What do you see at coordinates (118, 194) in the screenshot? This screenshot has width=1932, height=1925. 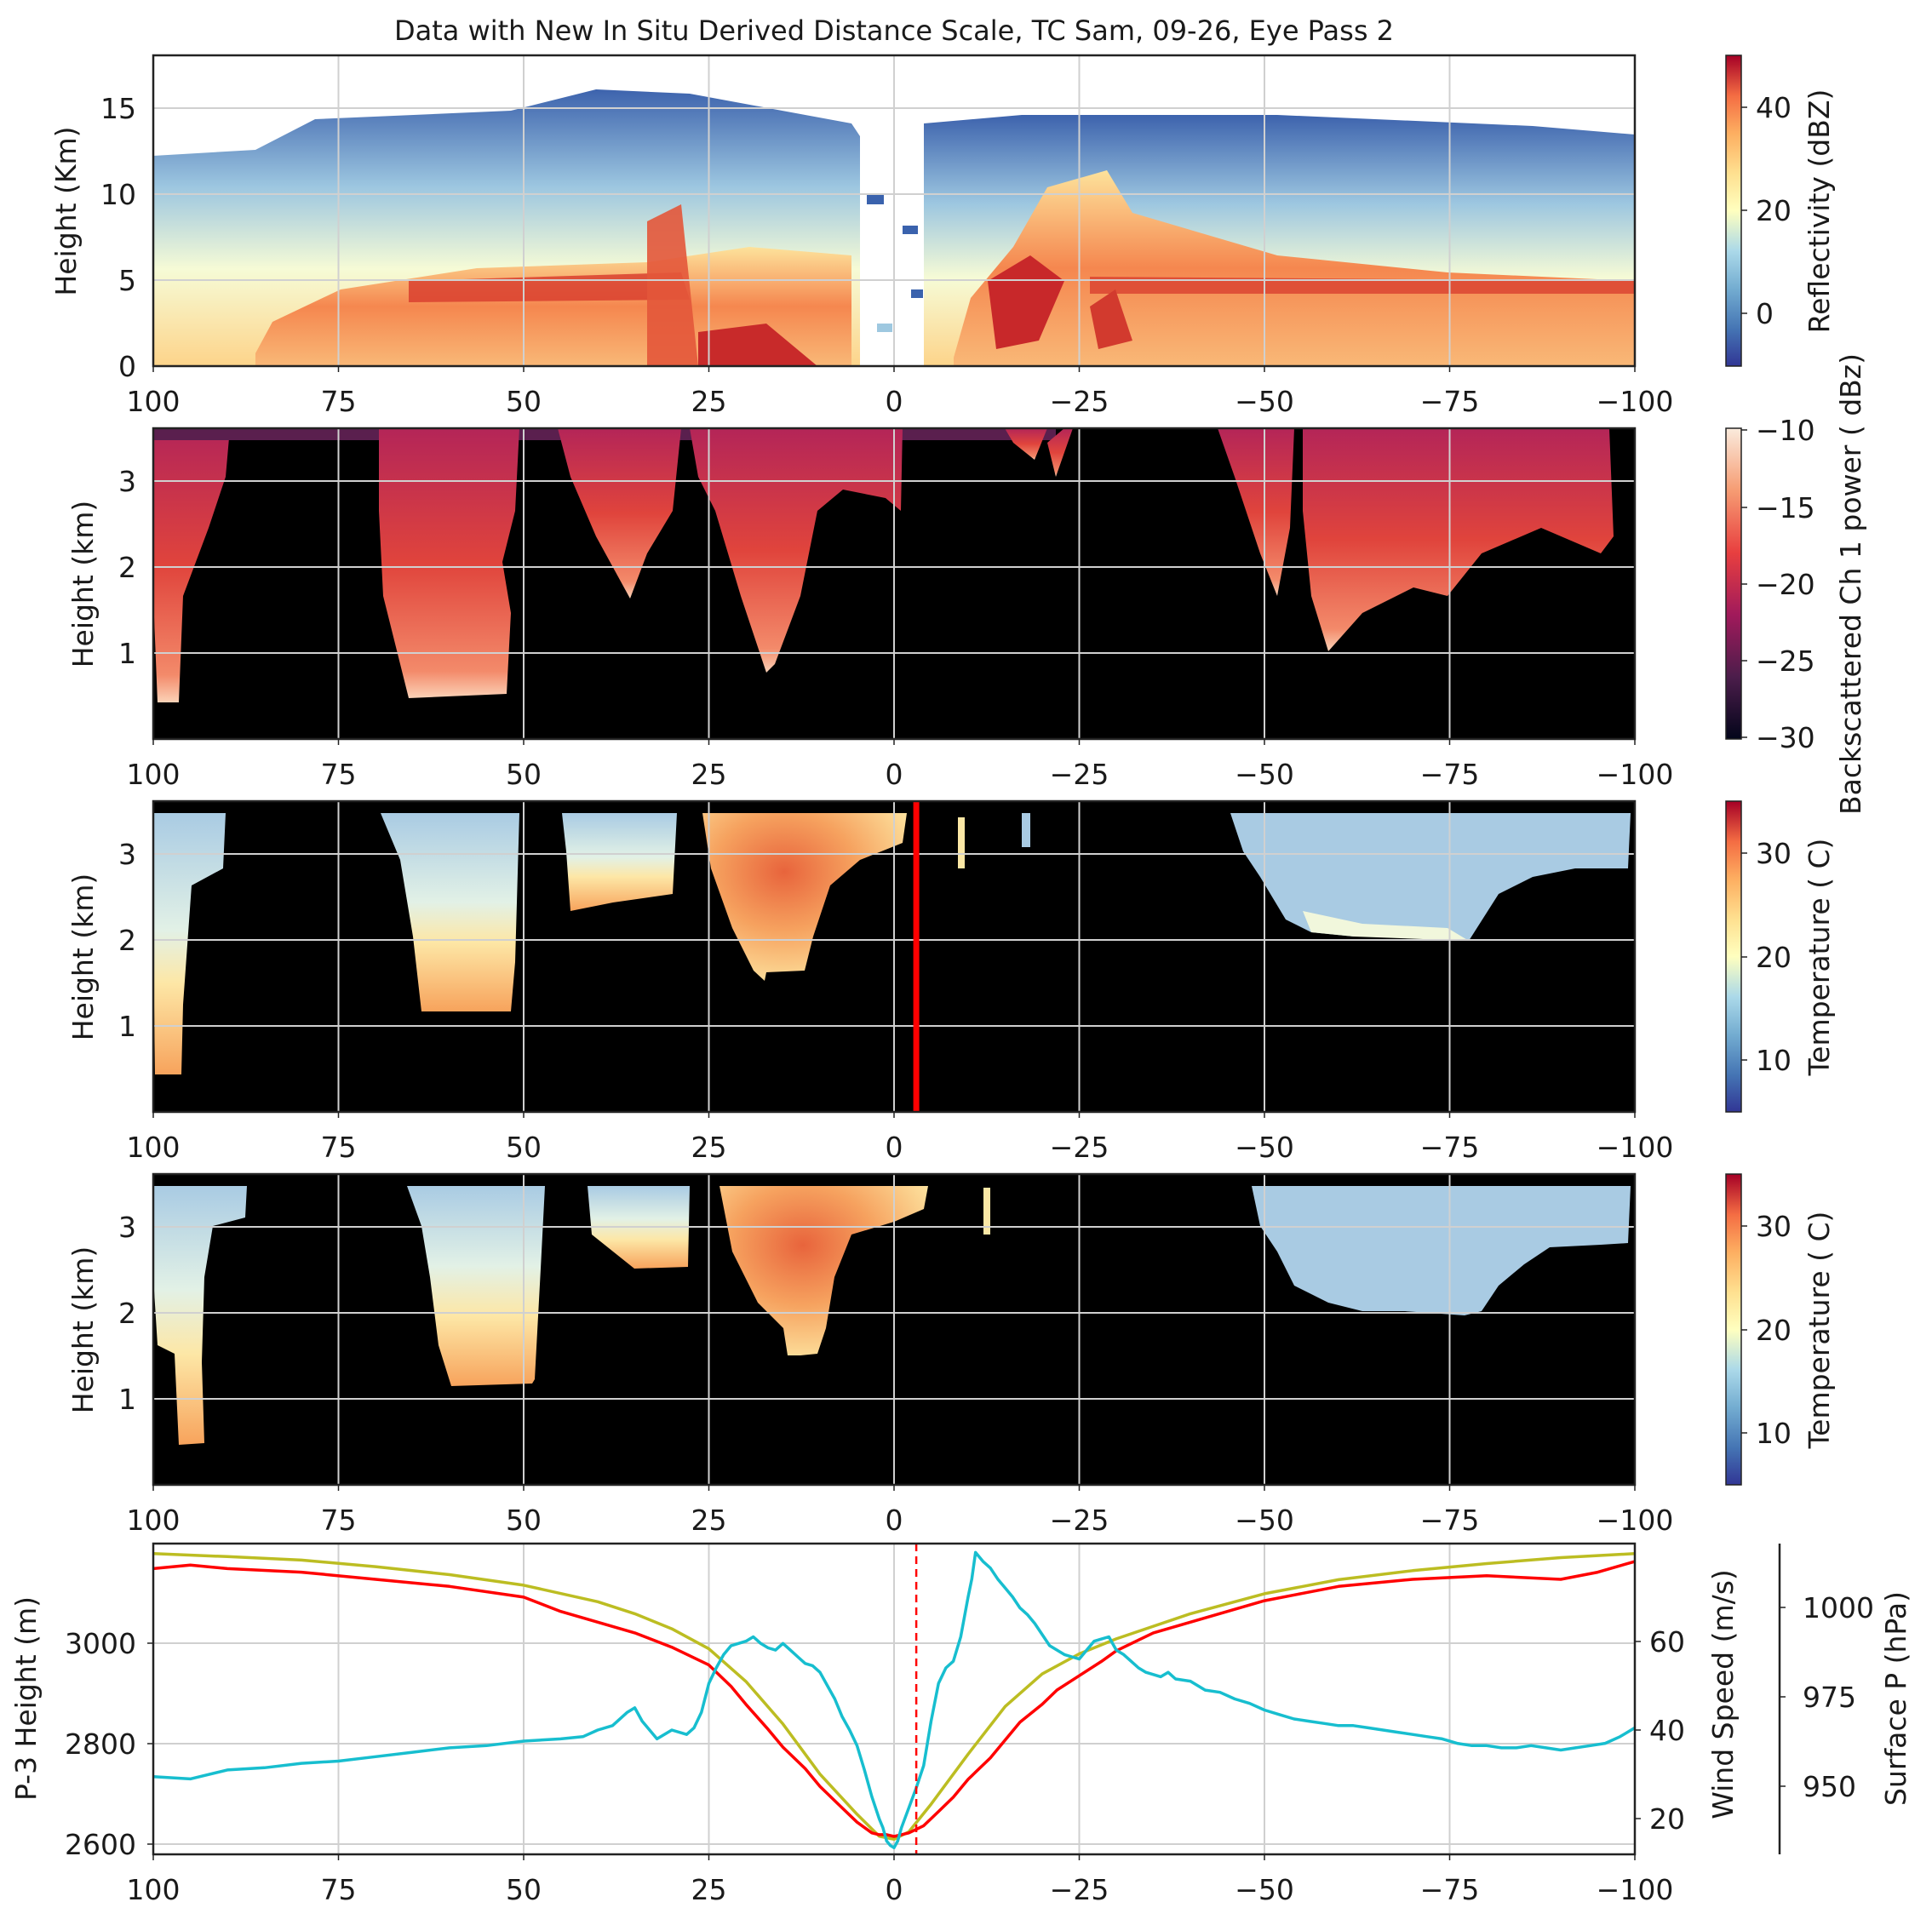 I see `y-tick: 10` at bounding box center [118, 194].